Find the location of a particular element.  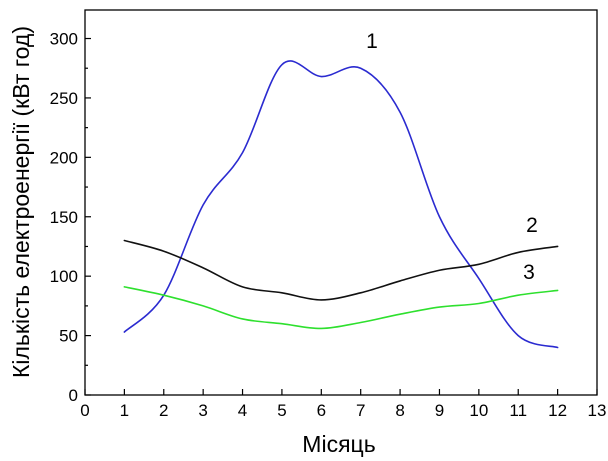

series-label-3: 3 is located at coordinates (529, 272).